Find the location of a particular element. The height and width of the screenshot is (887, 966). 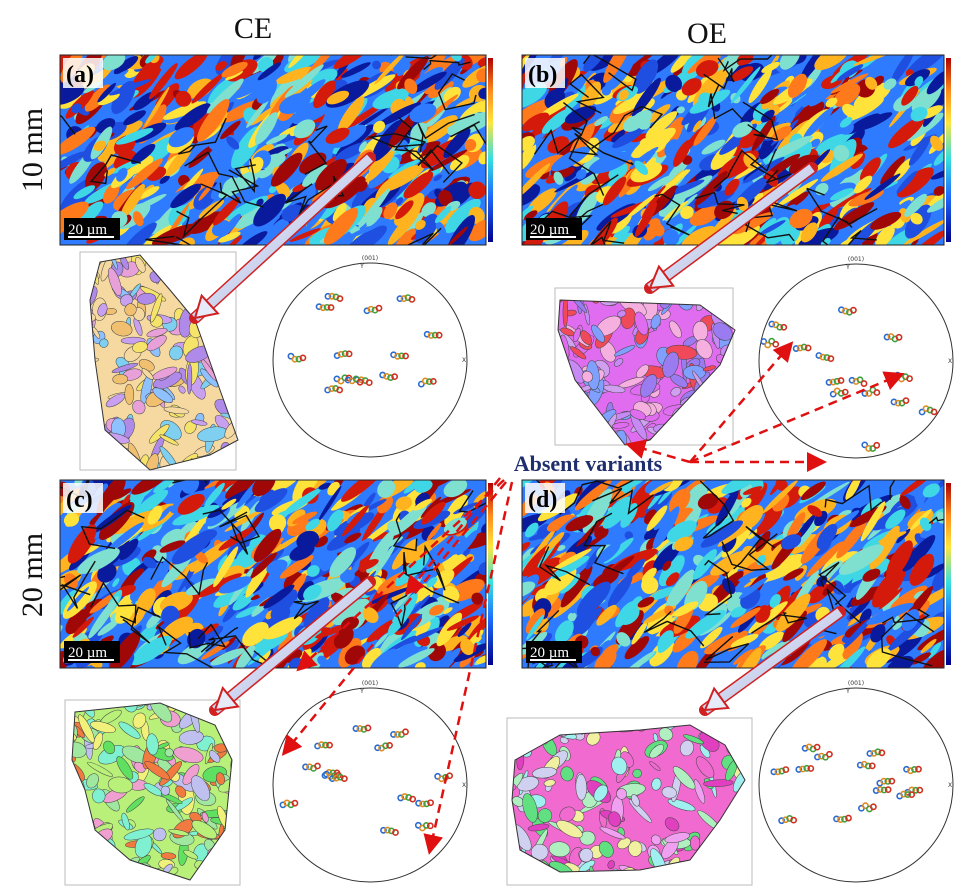

scale-bar-box is located at coordinates (92, 652).